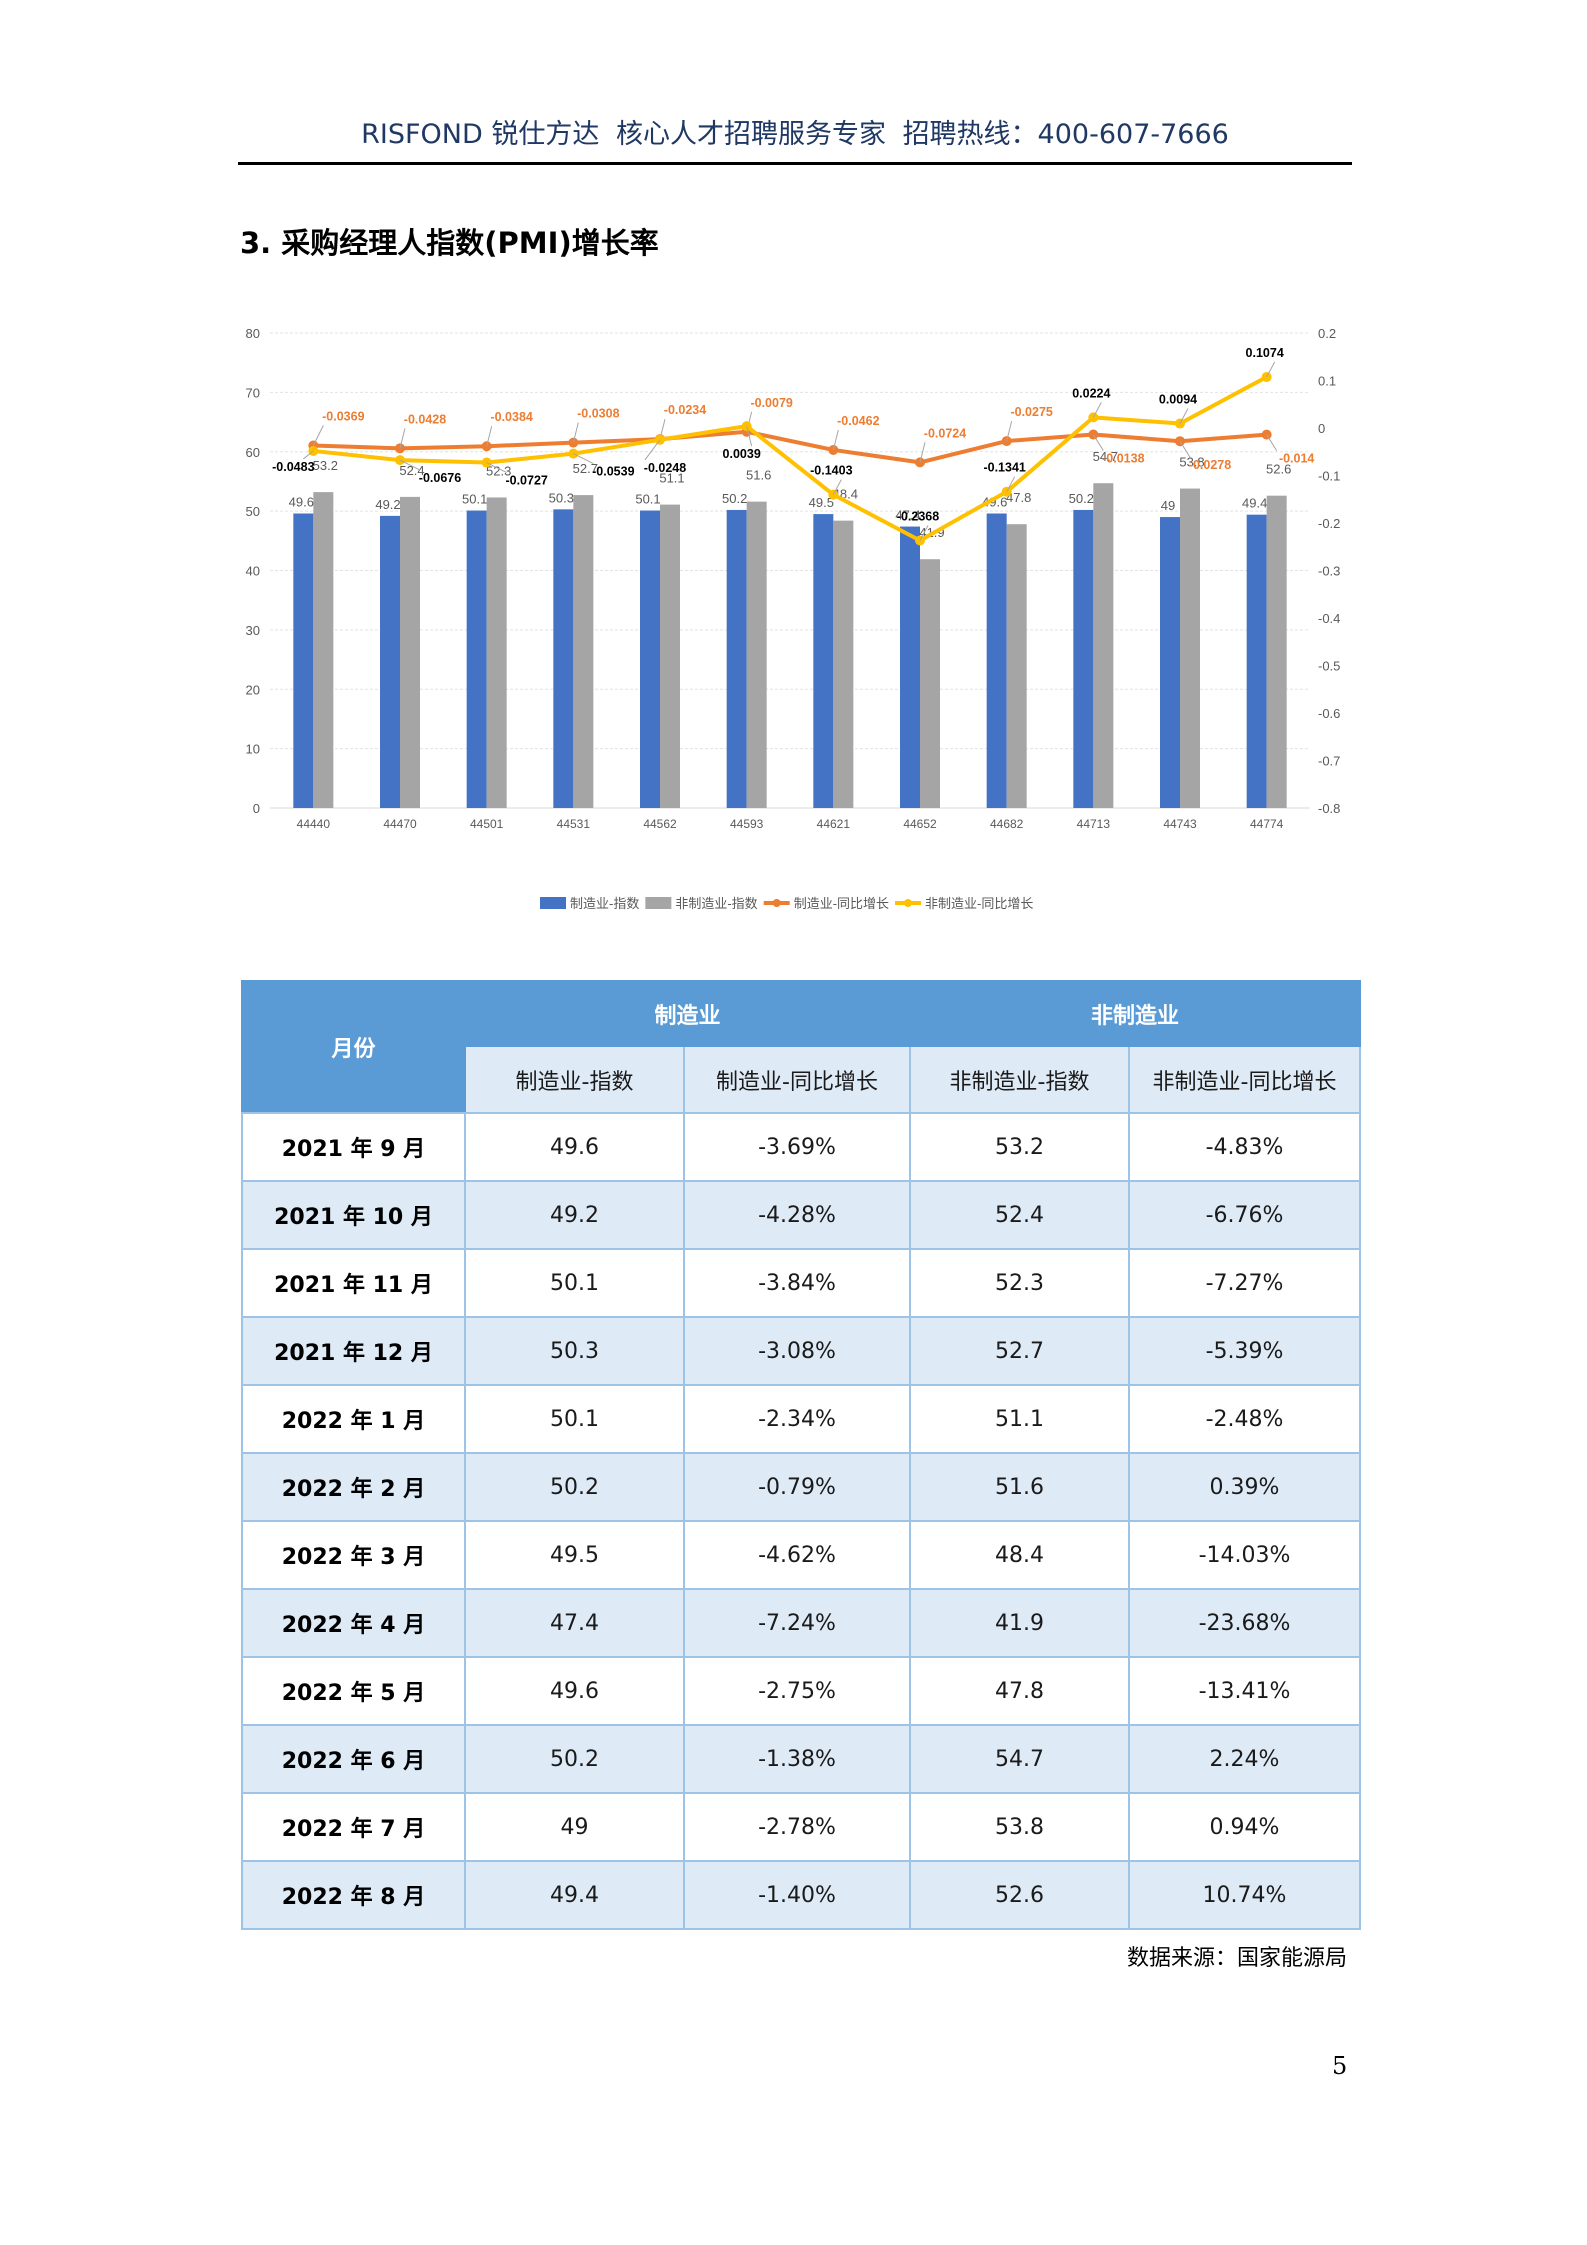 This screenshot has height=2245, width=1587. I want to click on line-label: -0.2368, so click(918, 516).